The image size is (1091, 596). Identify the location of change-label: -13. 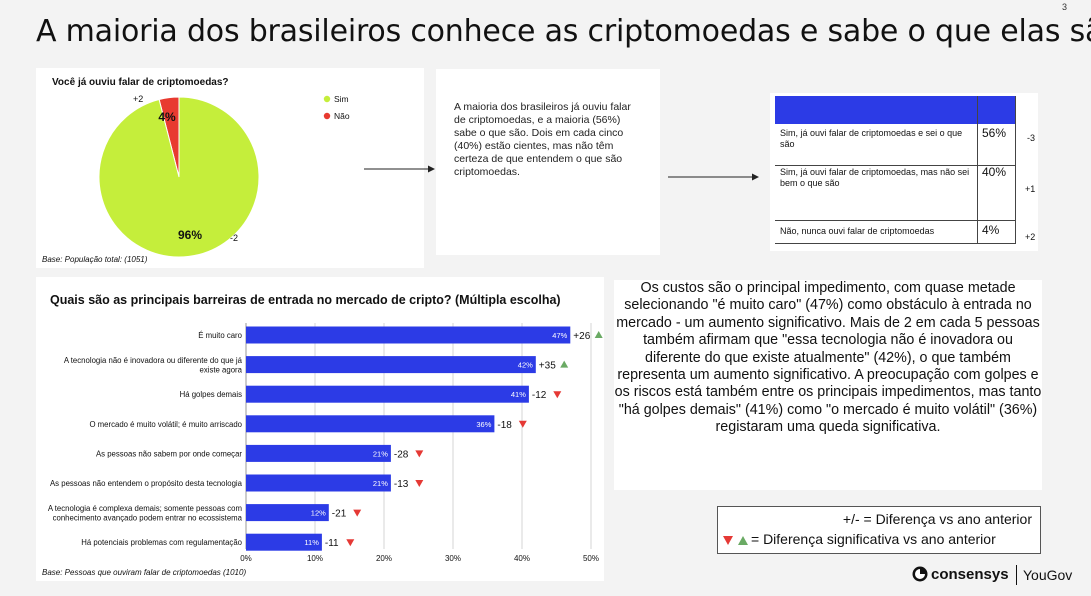
(401, 484).